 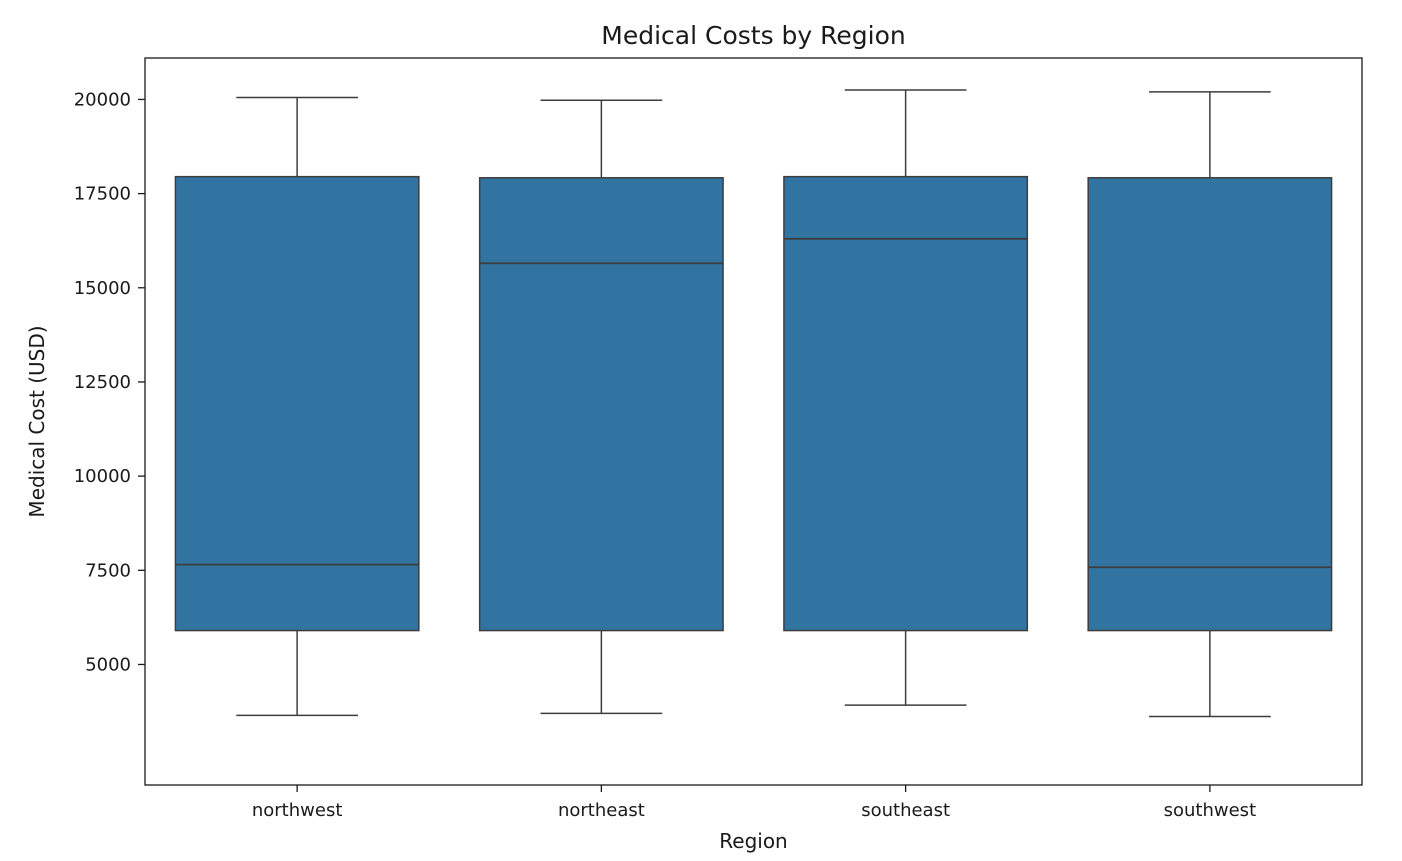 What do you see at coordinates (102, 476) in the screenshot?
I see `y-tick-label: 10000` at bounding box center [102, 476].